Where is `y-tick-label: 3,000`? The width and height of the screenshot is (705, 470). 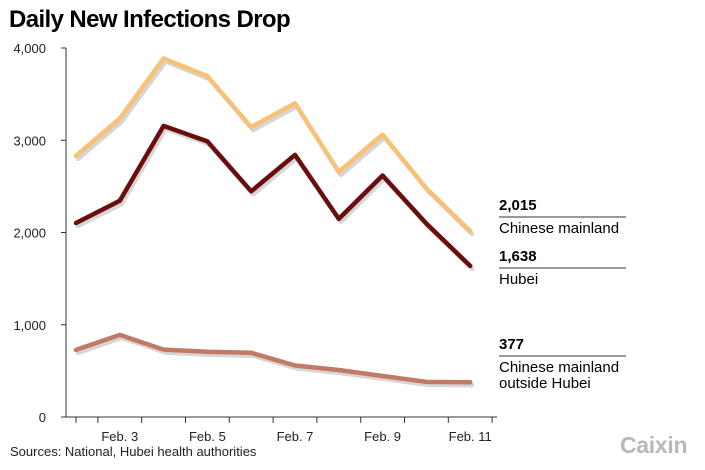
y-tick-label: 3,000 is located at coordinates (29, 140).